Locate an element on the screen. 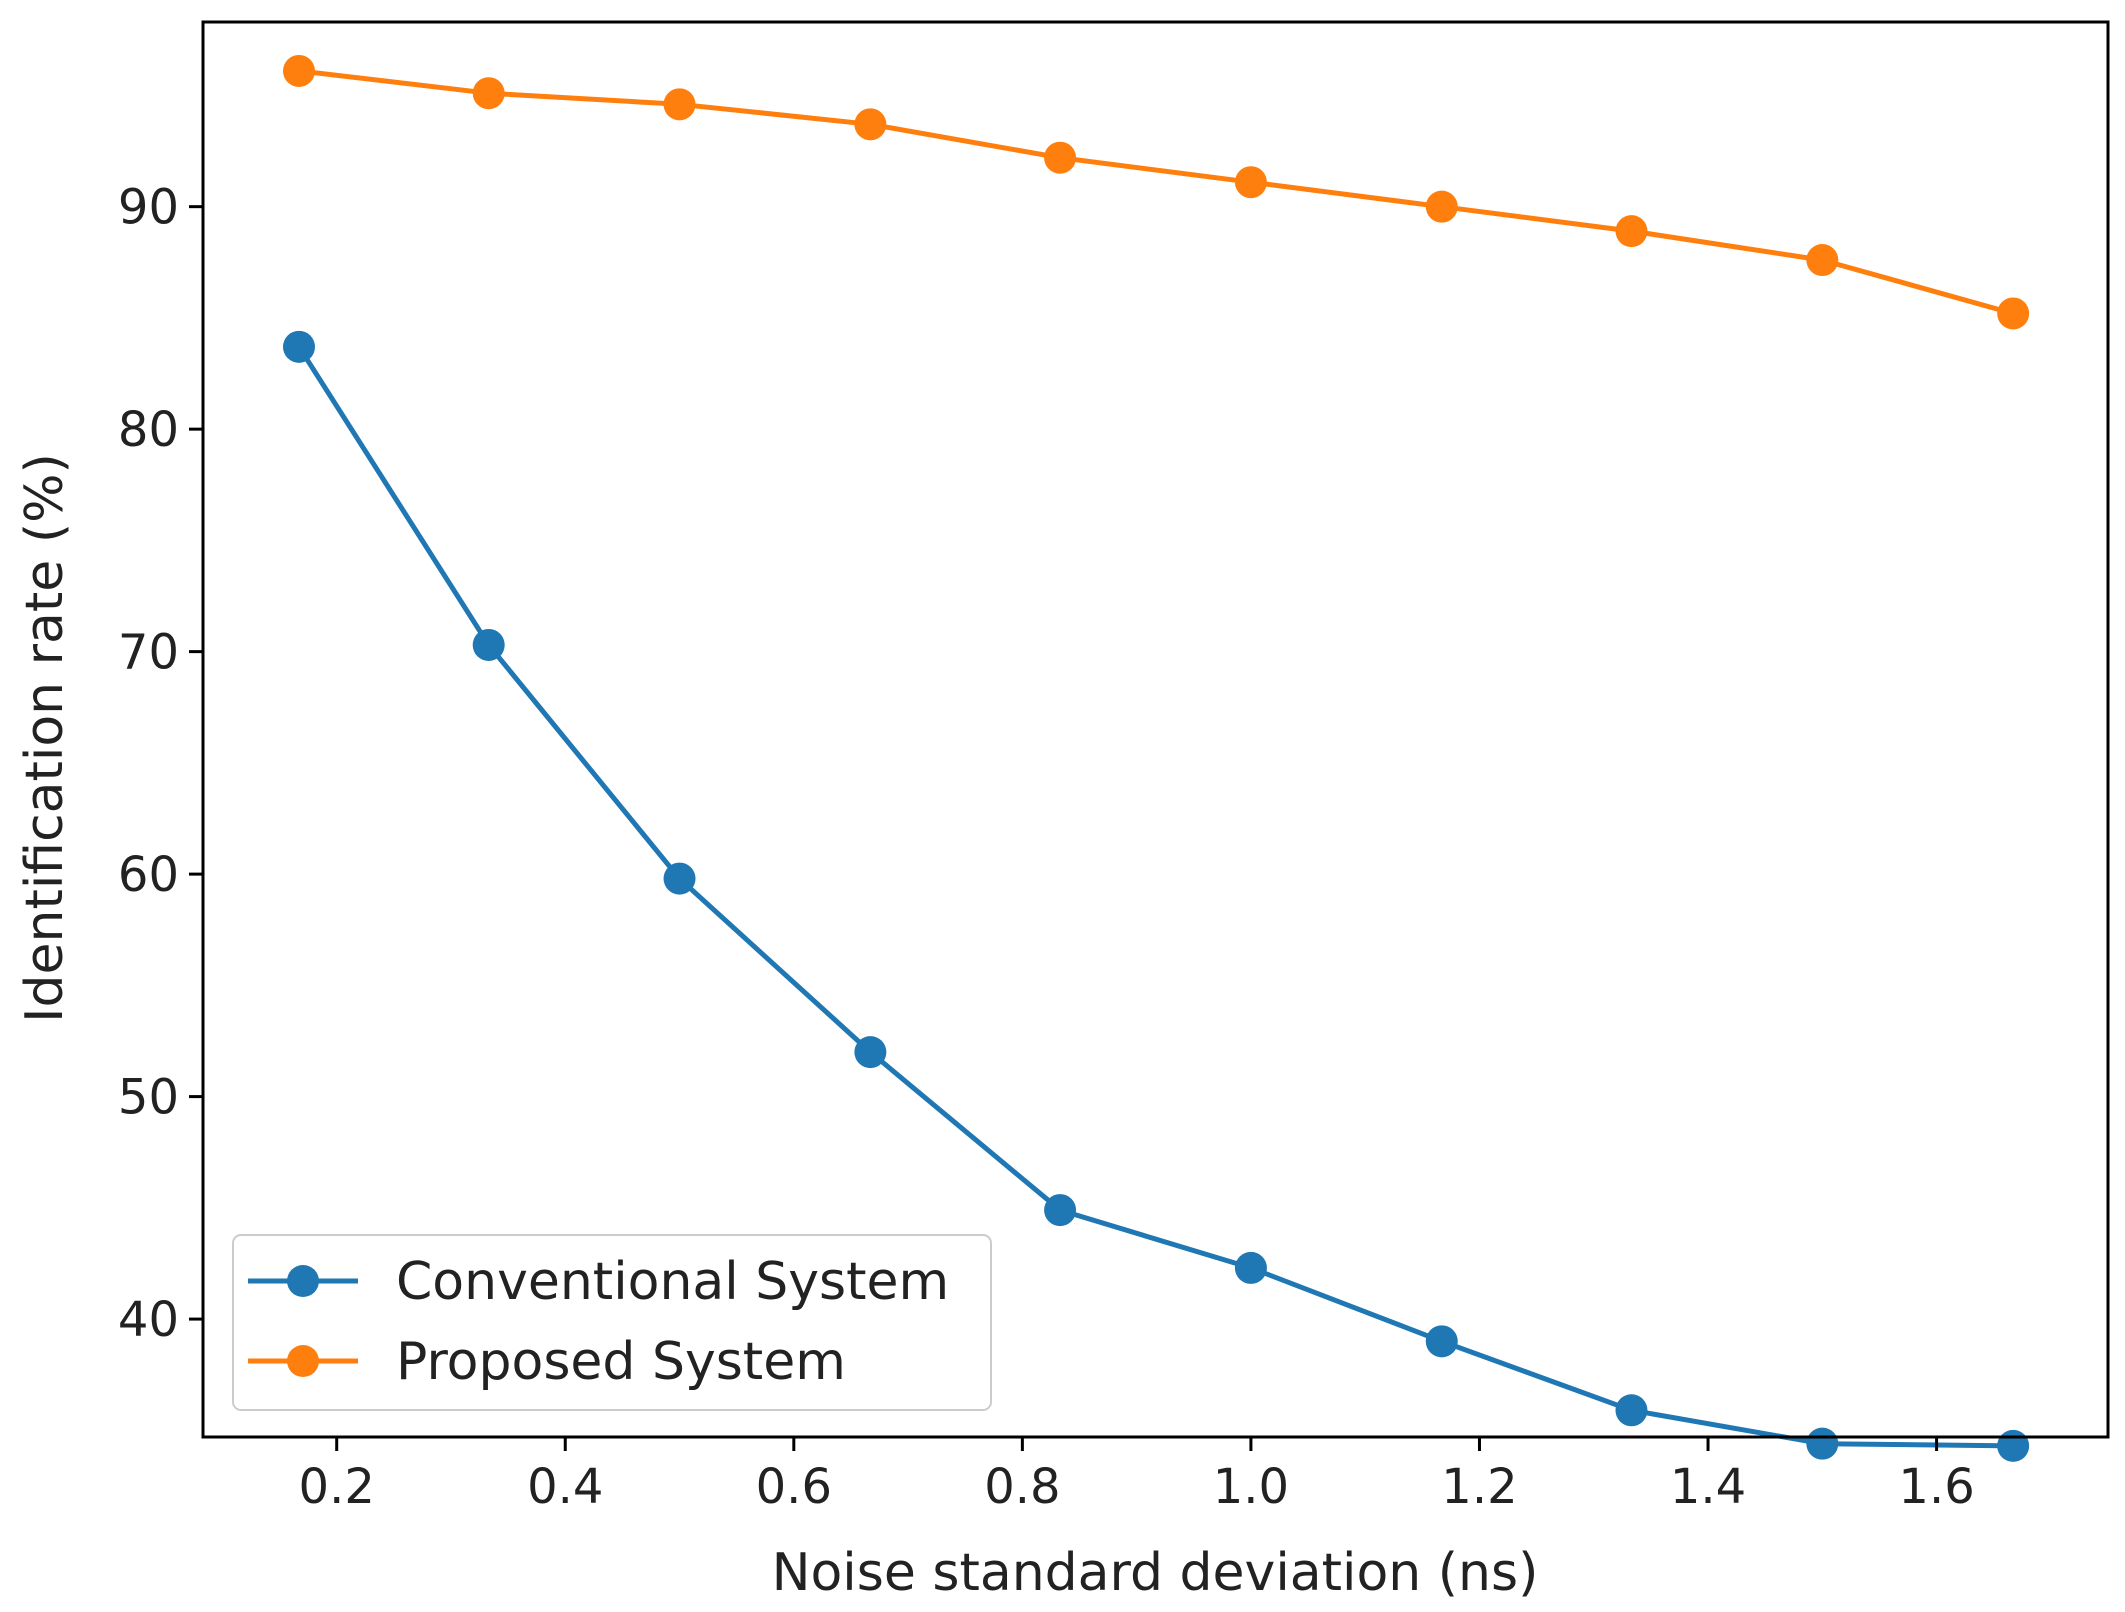 This screenshot has height=1612, width=2125. legend-label-1: Proposed System is located at coordinates (621, 1362).